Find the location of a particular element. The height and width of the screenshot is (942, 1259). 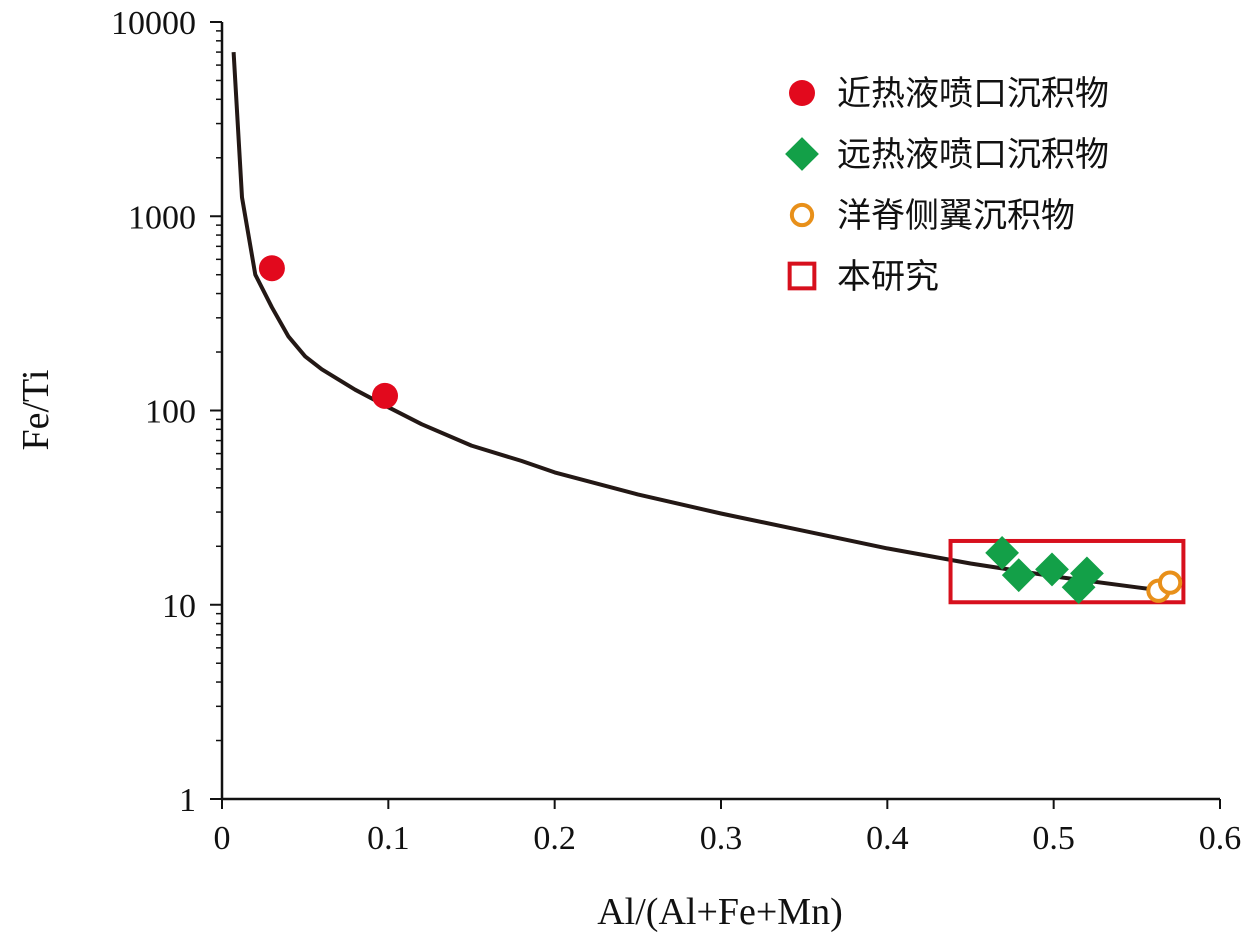

study-area-box is located at coordinates (1067, 571).